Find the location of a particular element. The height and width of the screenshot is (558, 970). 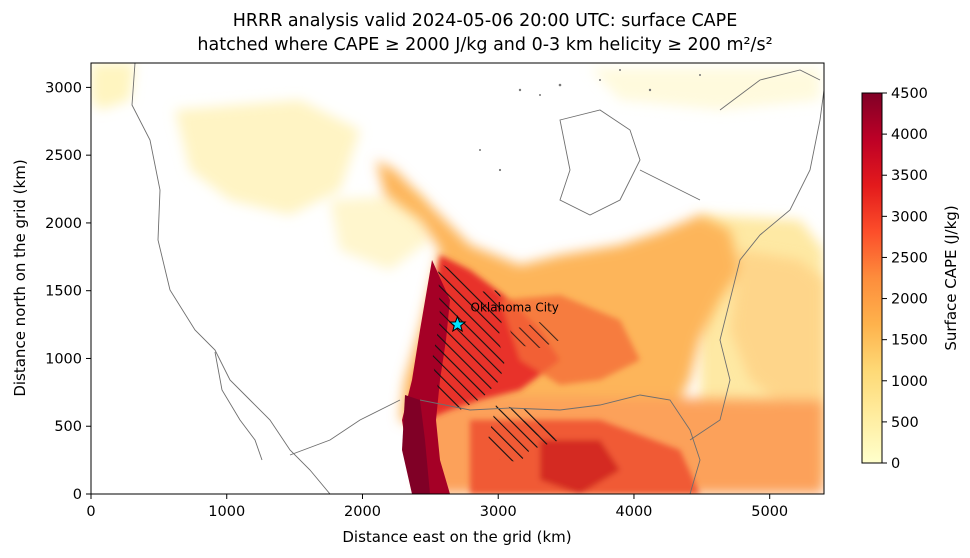

y-axis: 0 500 1000 1500 2000 2500 3000 is located at coordinates (68, 291).